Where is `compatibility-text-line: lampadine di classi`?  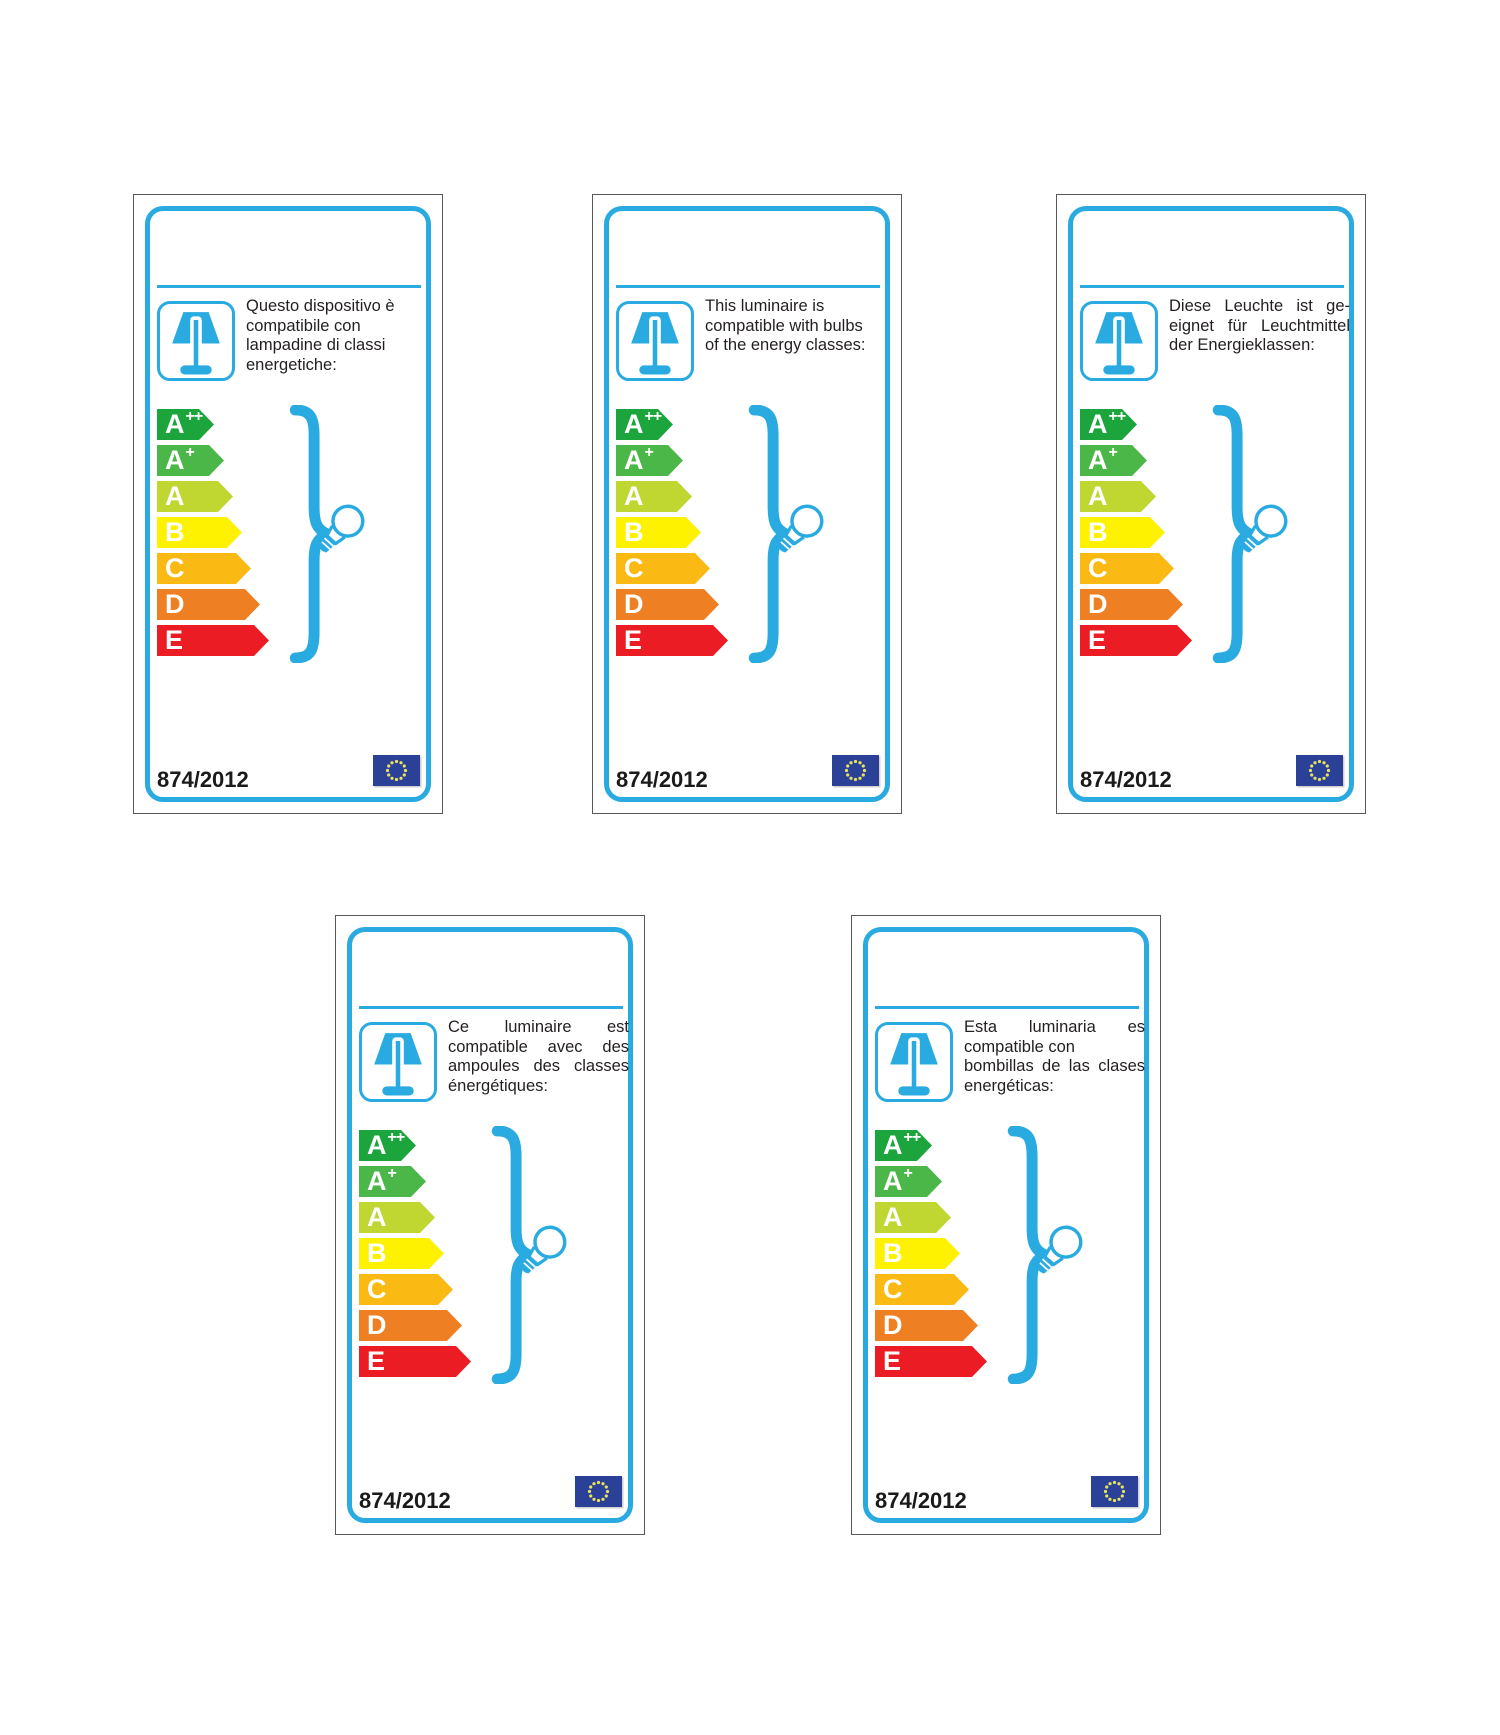 compatibility-text-line: lampadine di classi is located at coordinates (316, 345).